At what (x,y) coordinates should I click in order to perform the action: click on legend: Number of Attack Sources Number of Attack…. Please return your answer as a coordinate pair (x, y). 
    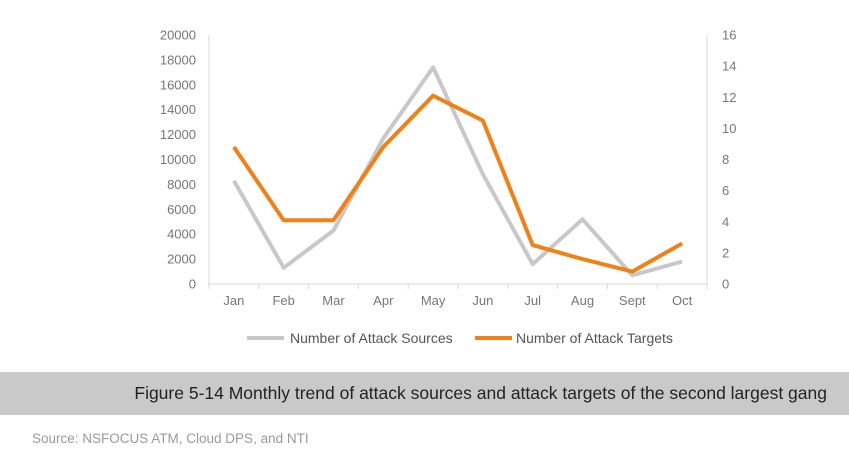
    Looking at the image, I should click on (460, 338).